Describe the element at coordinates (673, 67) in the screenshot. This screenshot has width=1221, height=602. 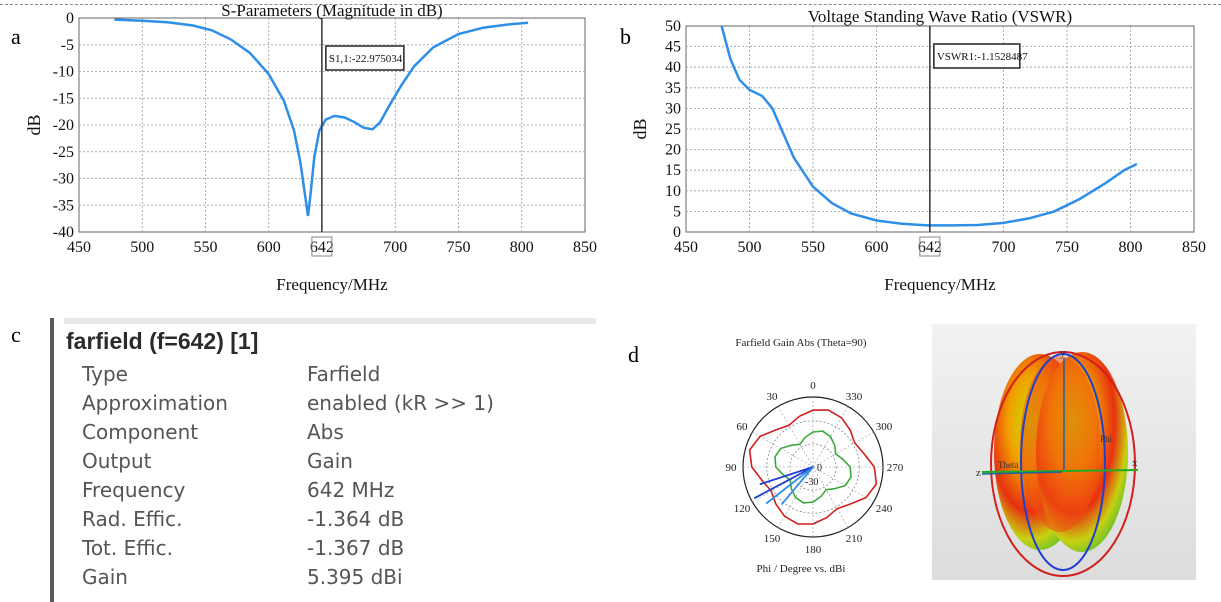
I see `y-tick-label: 40` at that location.